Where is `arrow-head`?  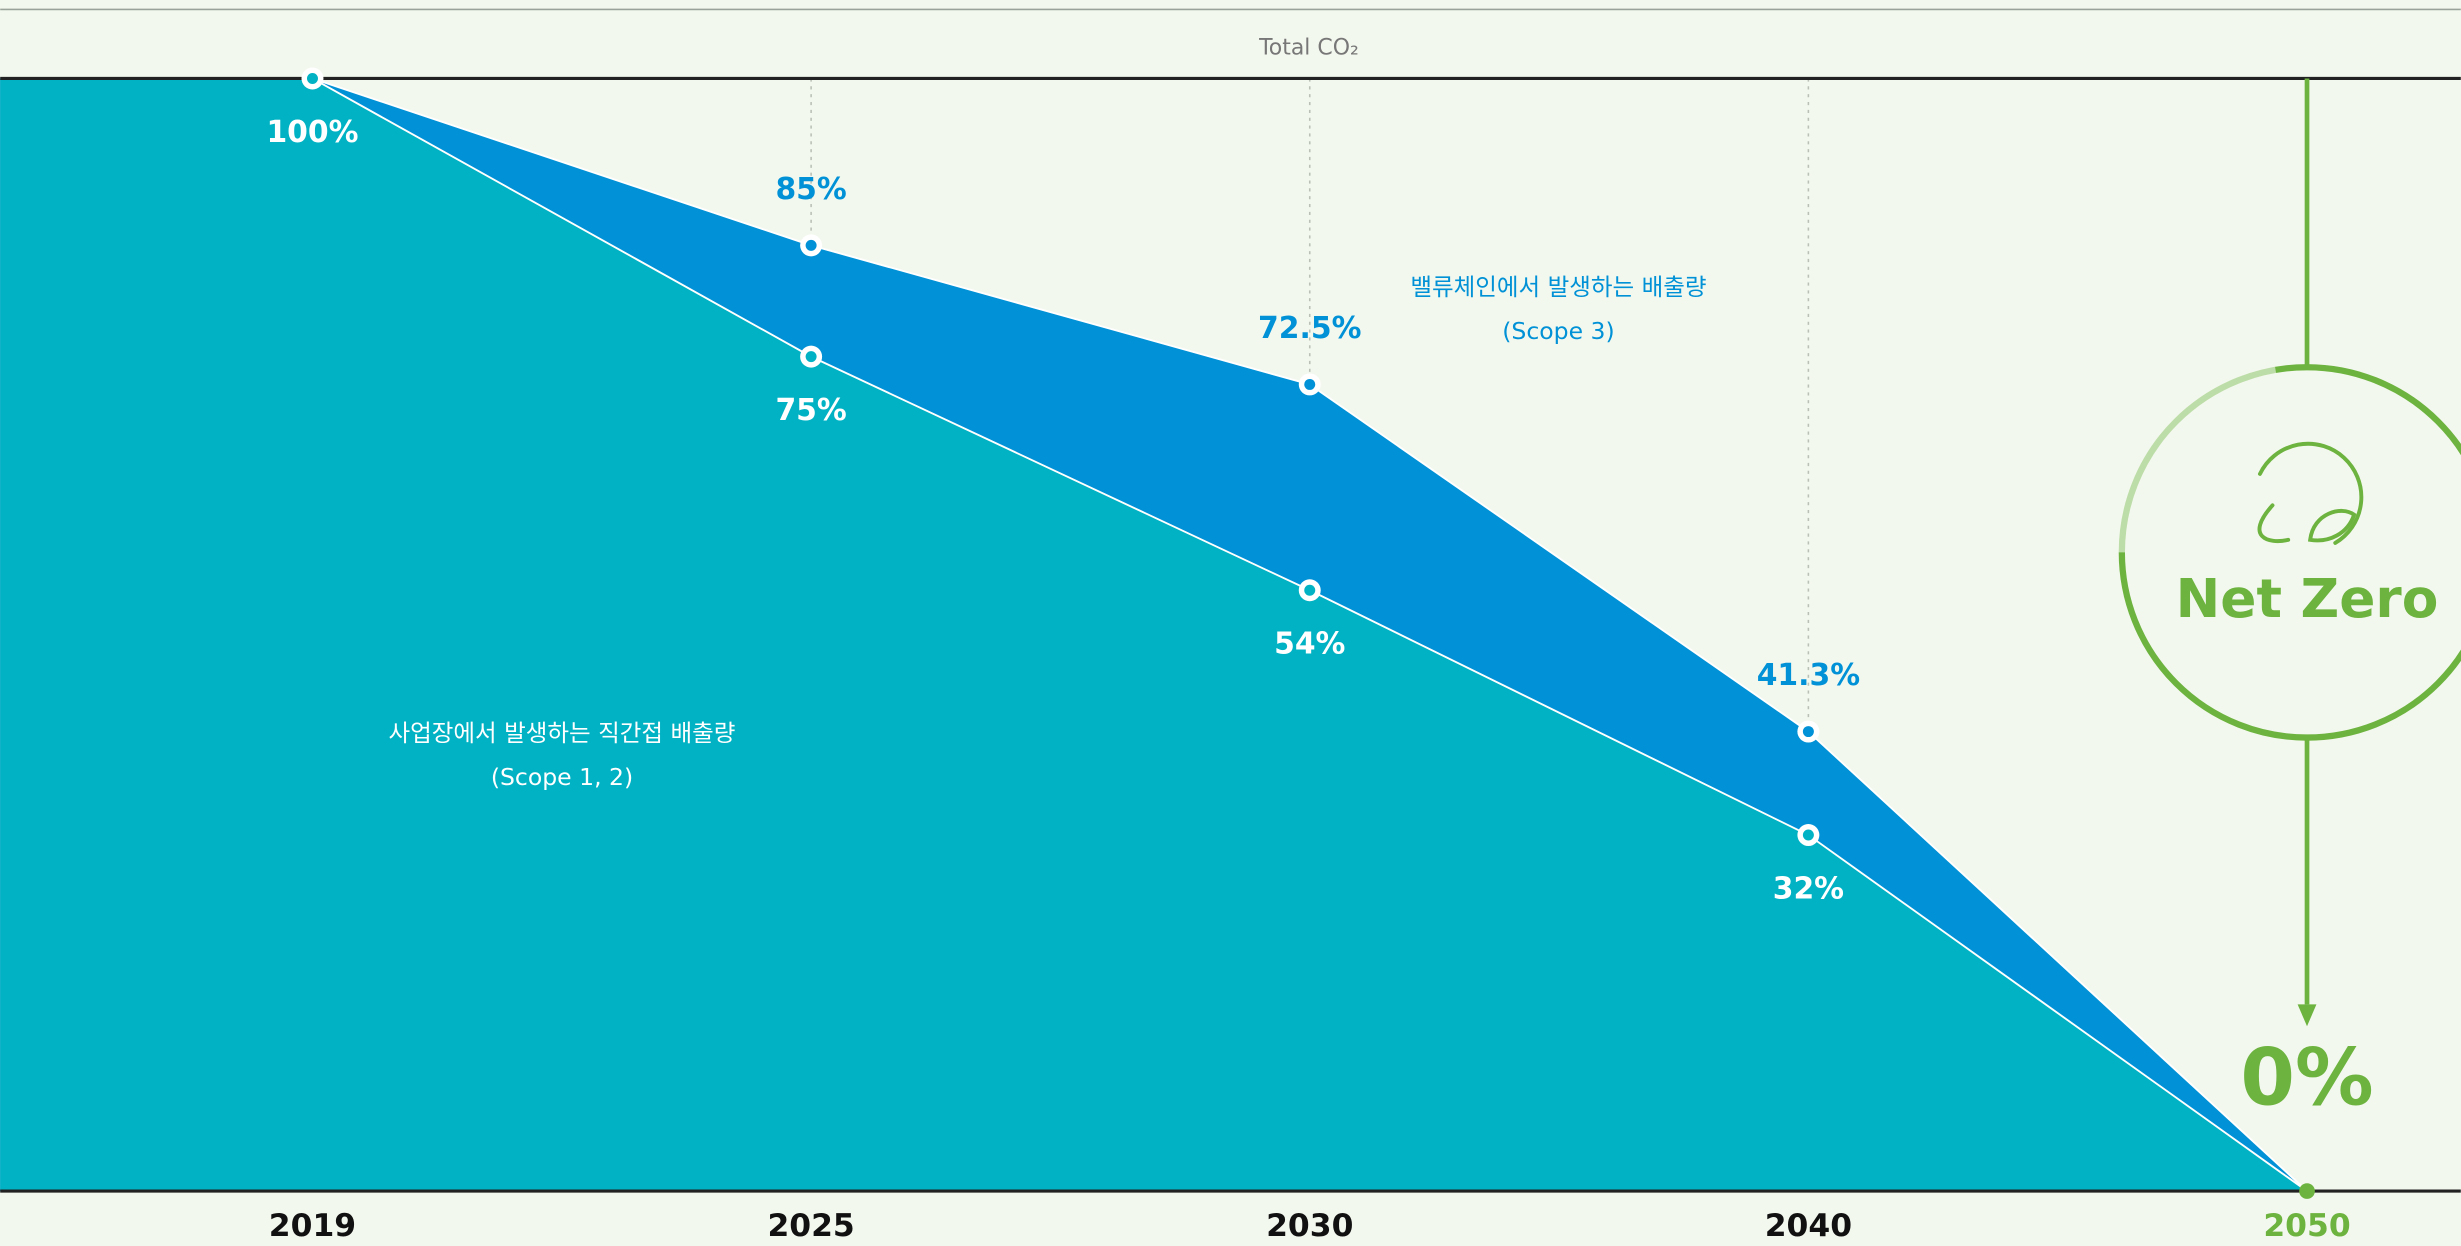
arrow-head is located at coordinates (2307, 1015).